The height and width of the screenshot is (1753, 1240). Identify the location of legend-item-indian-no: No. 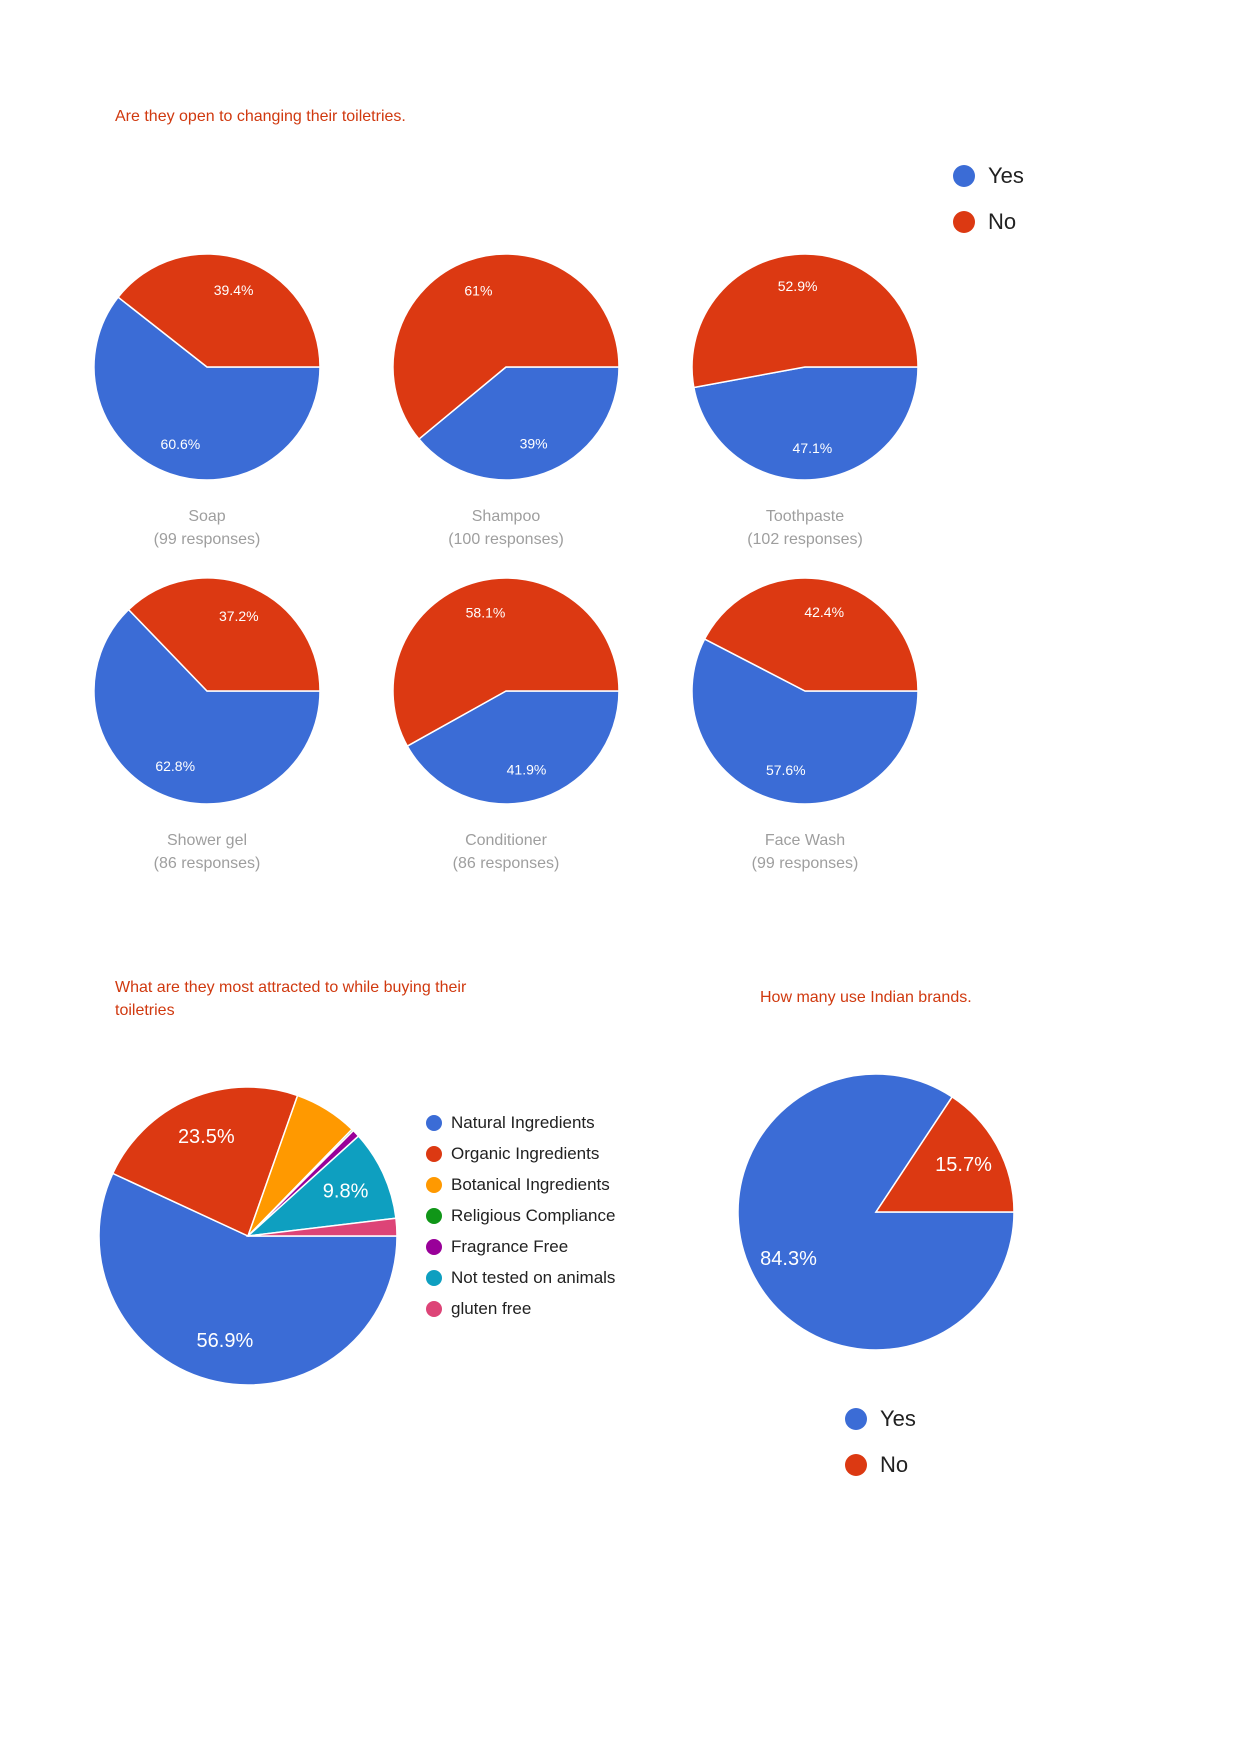
(880, 1465).